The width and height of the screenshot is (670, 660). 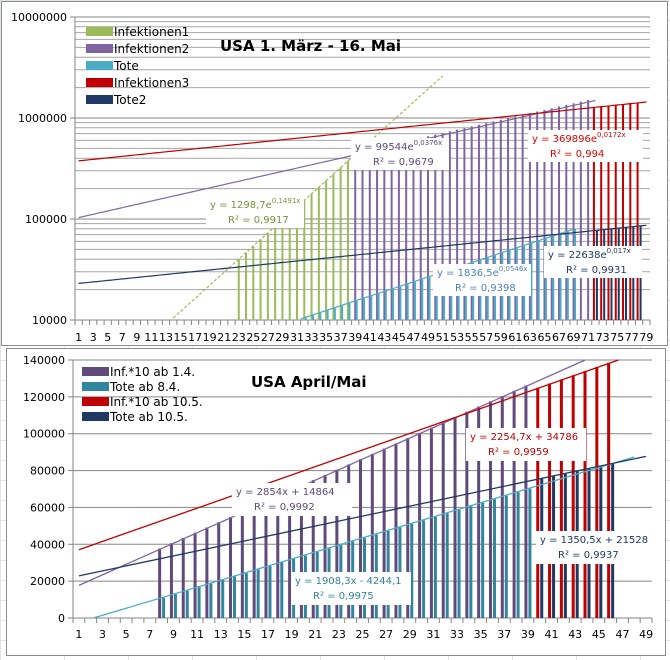 I want to click on legend-swatch-infektionen3, so click(x=99, y=82).